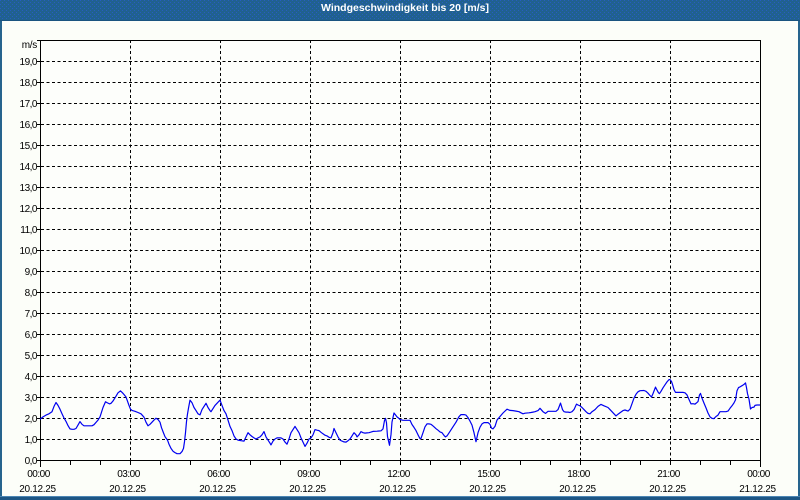 The width and height of the screenshot is (800, 500). I want to click on svg-text: 0,0, so click(31, 461).